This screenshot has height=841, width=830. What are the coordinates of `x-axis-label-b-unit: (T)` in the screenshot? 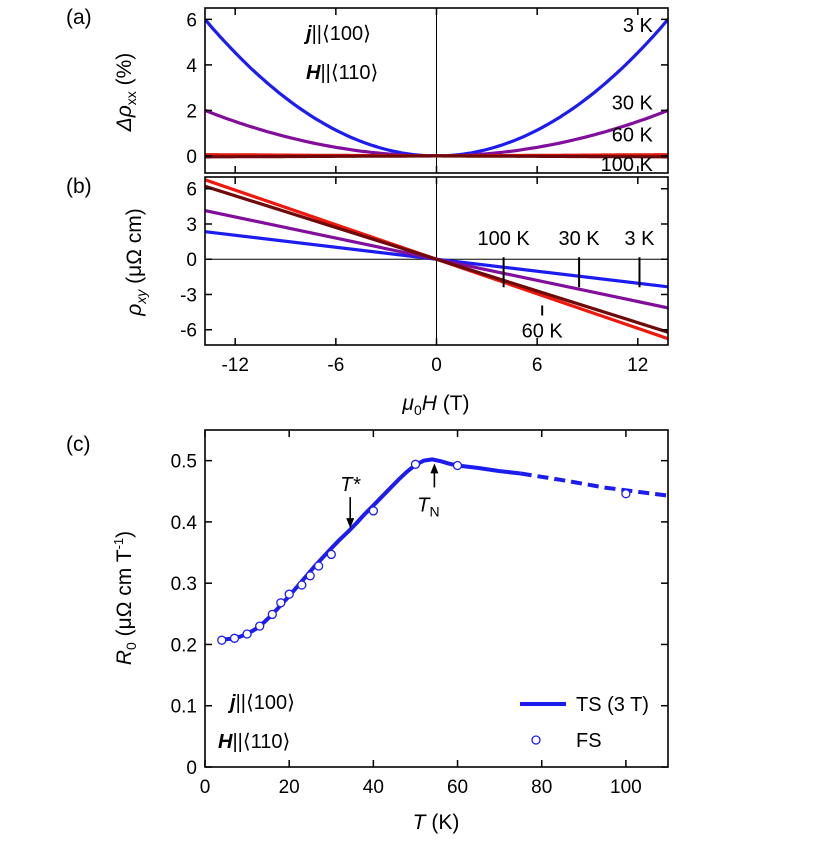 It's located at (453, 403).